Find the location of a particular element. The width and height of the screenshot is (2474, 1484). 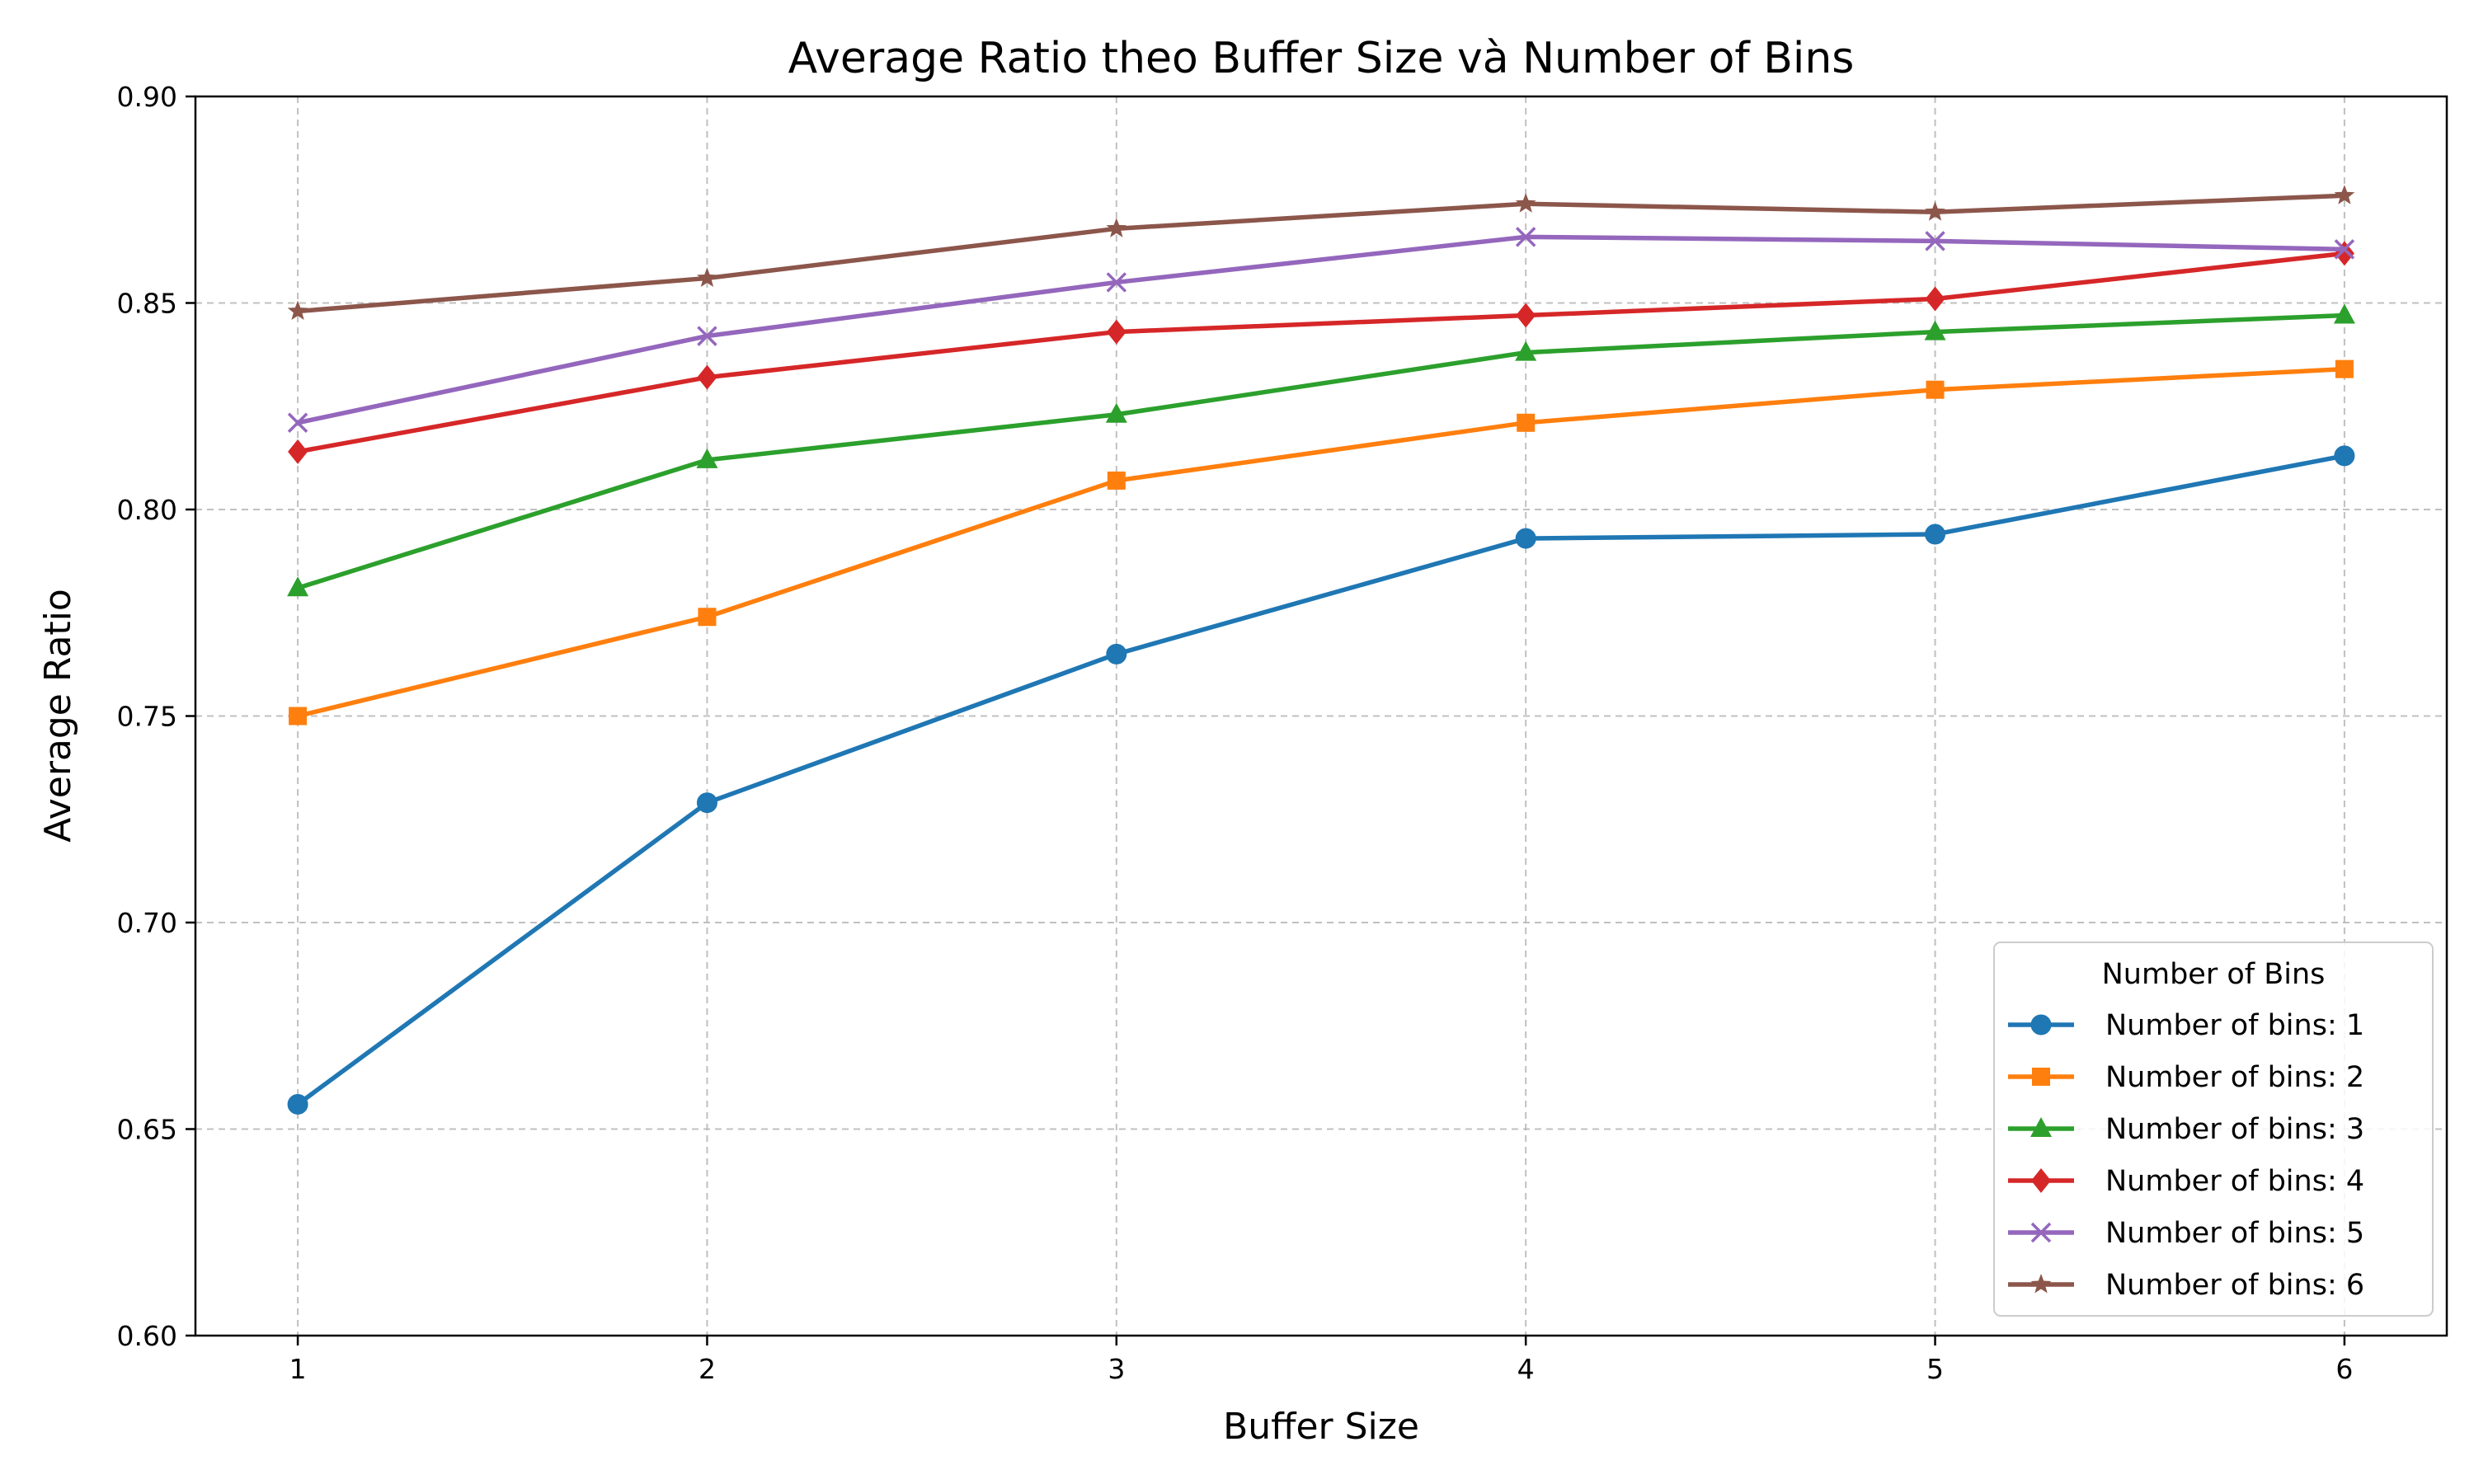

y-tick-label: 0.65 is located at coordinates (147, 1130).